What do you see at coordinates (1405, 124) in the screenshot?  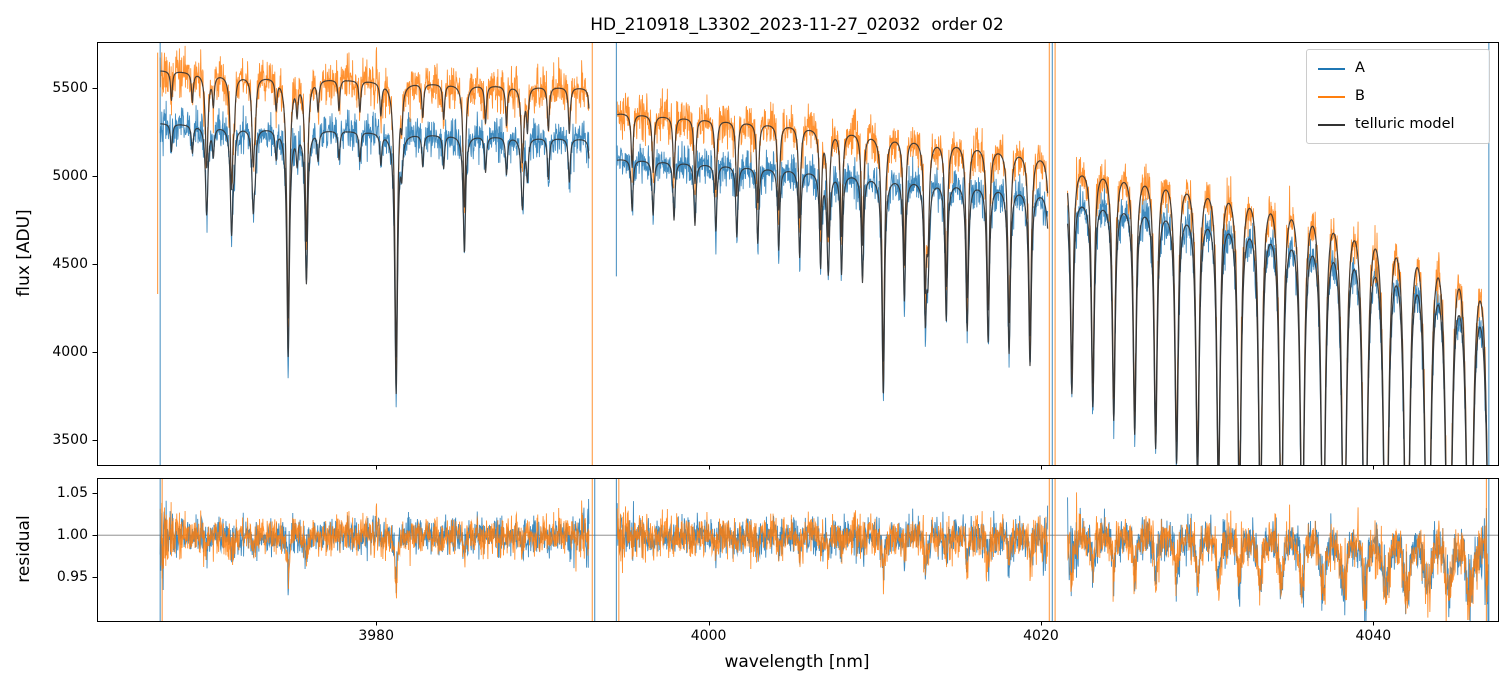 I see `legend-label-telluric: telluric model` at bounding box center [1405, 124].